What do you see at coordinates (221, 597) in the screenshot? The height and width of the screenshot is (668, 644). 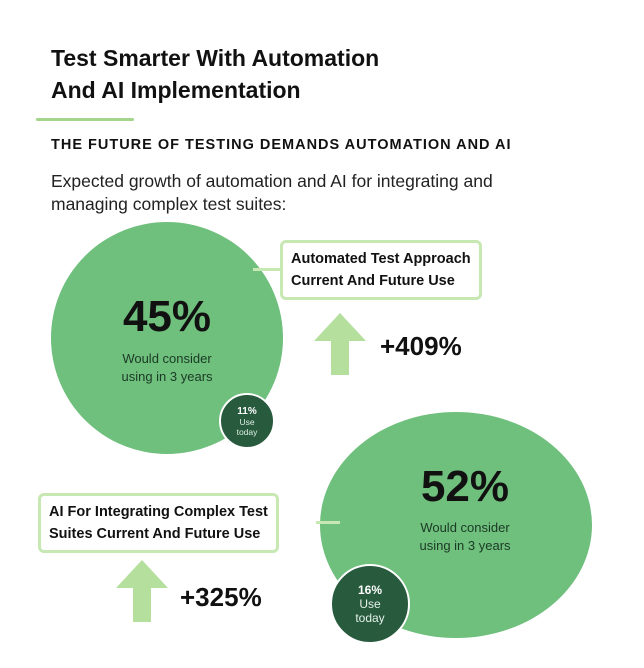 I see `ai-growth: +325%` at bounding box center [221, 597].